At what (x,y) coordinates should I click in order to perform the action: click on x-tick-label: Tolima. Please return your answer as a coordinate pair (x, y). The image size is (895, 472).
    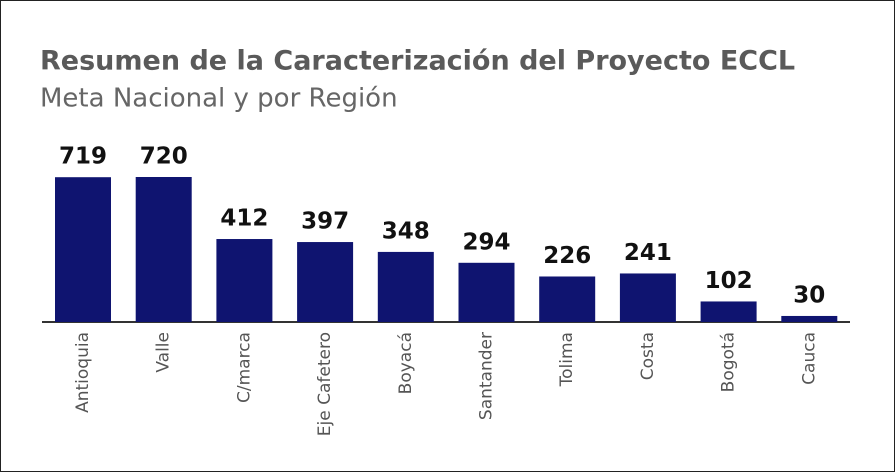
    Looking at the image, I should click on (567, 359).